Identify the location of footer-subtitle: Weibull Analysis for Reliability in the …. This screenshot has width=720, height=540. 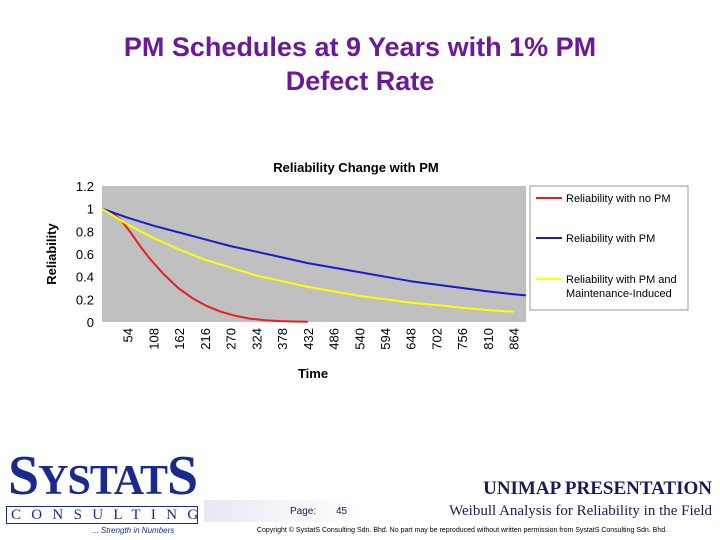
(580, 511).